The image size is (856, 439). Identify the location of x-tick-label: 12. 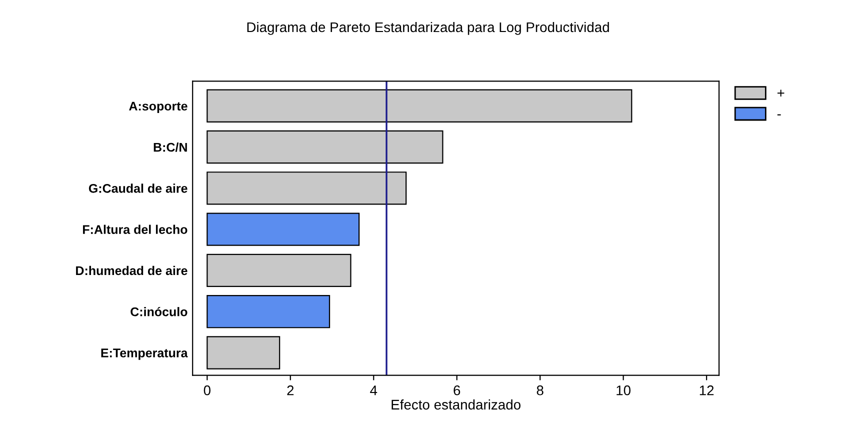
(707, 390).